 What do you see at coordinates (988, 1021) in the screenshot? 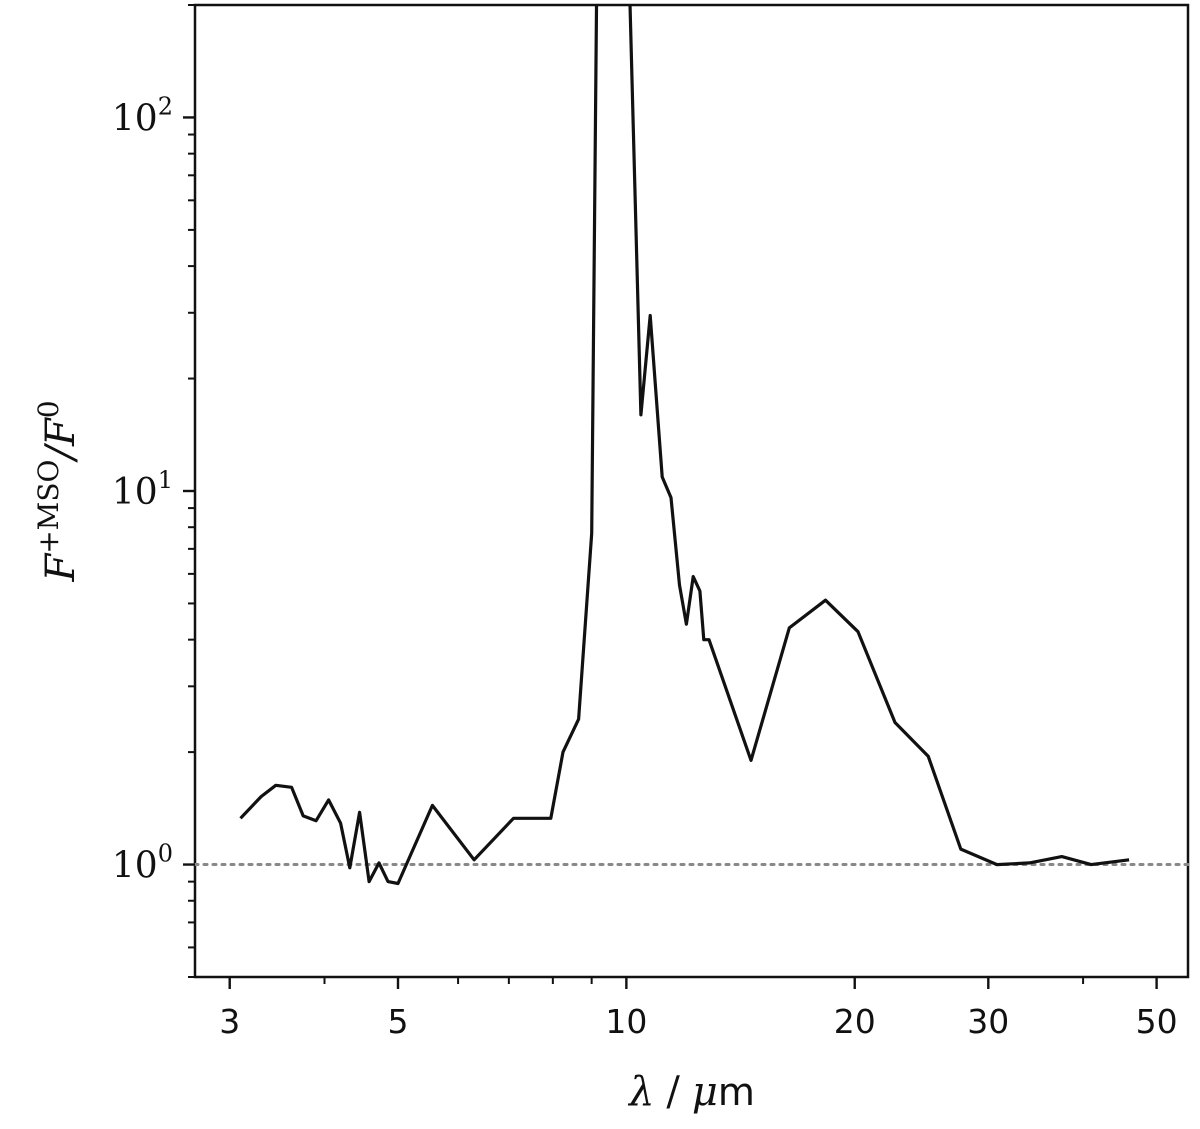
I see `x-tick-label-30: 30` at bounding box center [988, 1021].